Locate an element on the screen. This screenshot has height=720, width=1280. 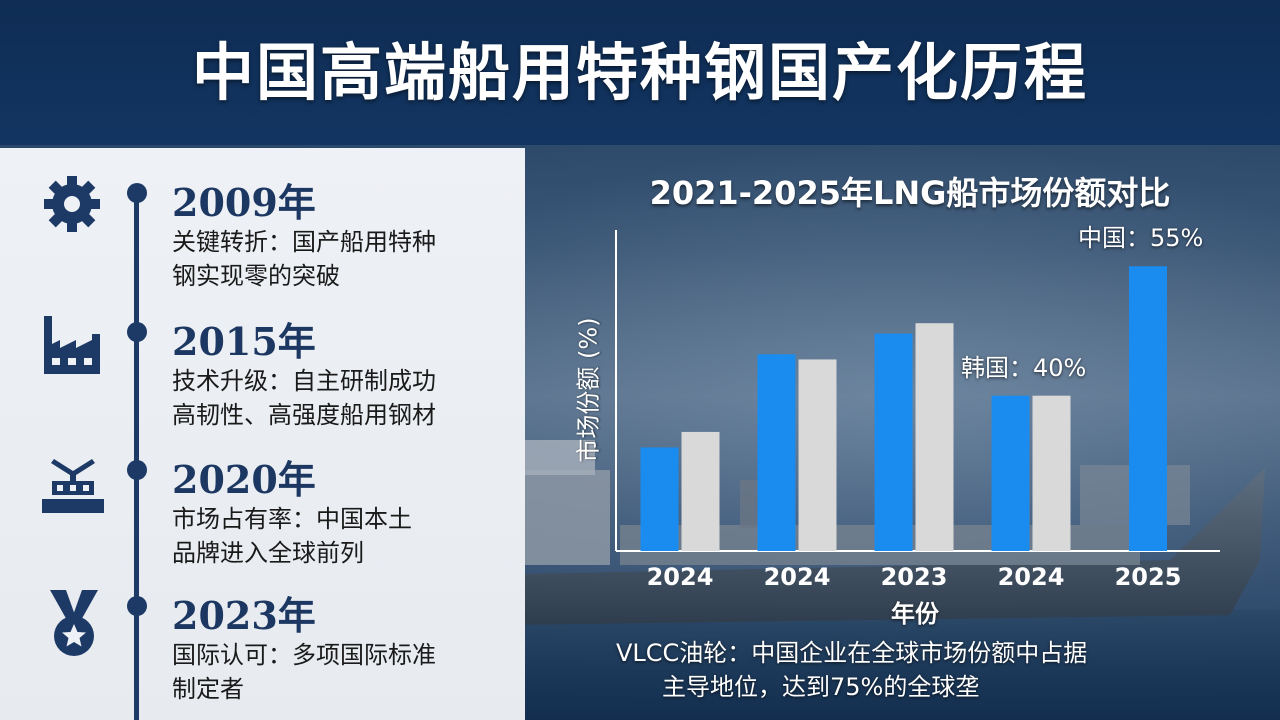
timeline-text-line: 技术升级：自主研制成功 is located at coordinates (304, 381).